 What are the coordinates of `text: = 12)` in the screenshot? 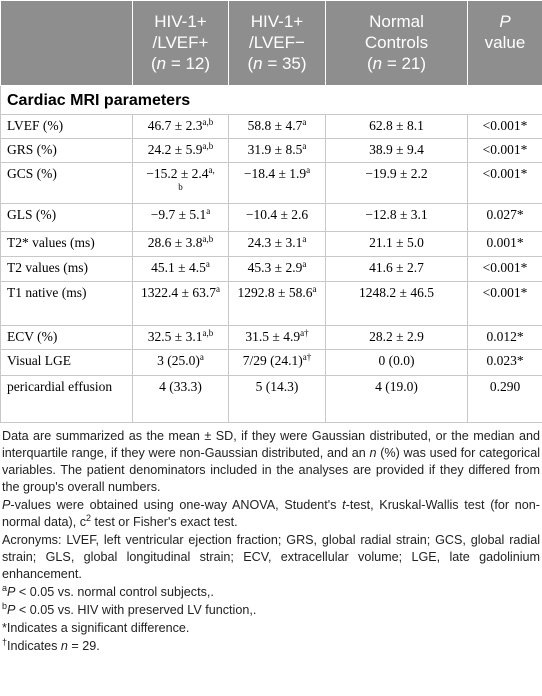 It's located at (188, 63).